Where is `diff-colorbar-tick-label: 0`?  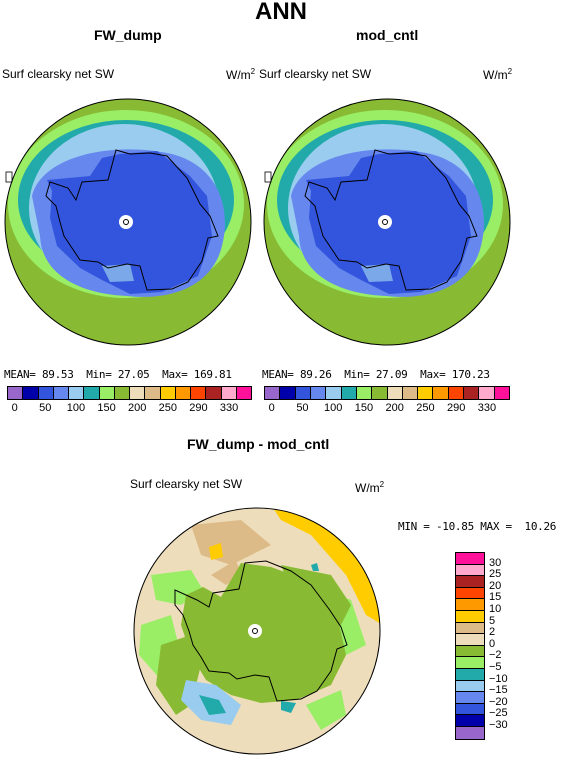 diff-colorbar-tick-label: 0 is located at coordinates (492, 643).